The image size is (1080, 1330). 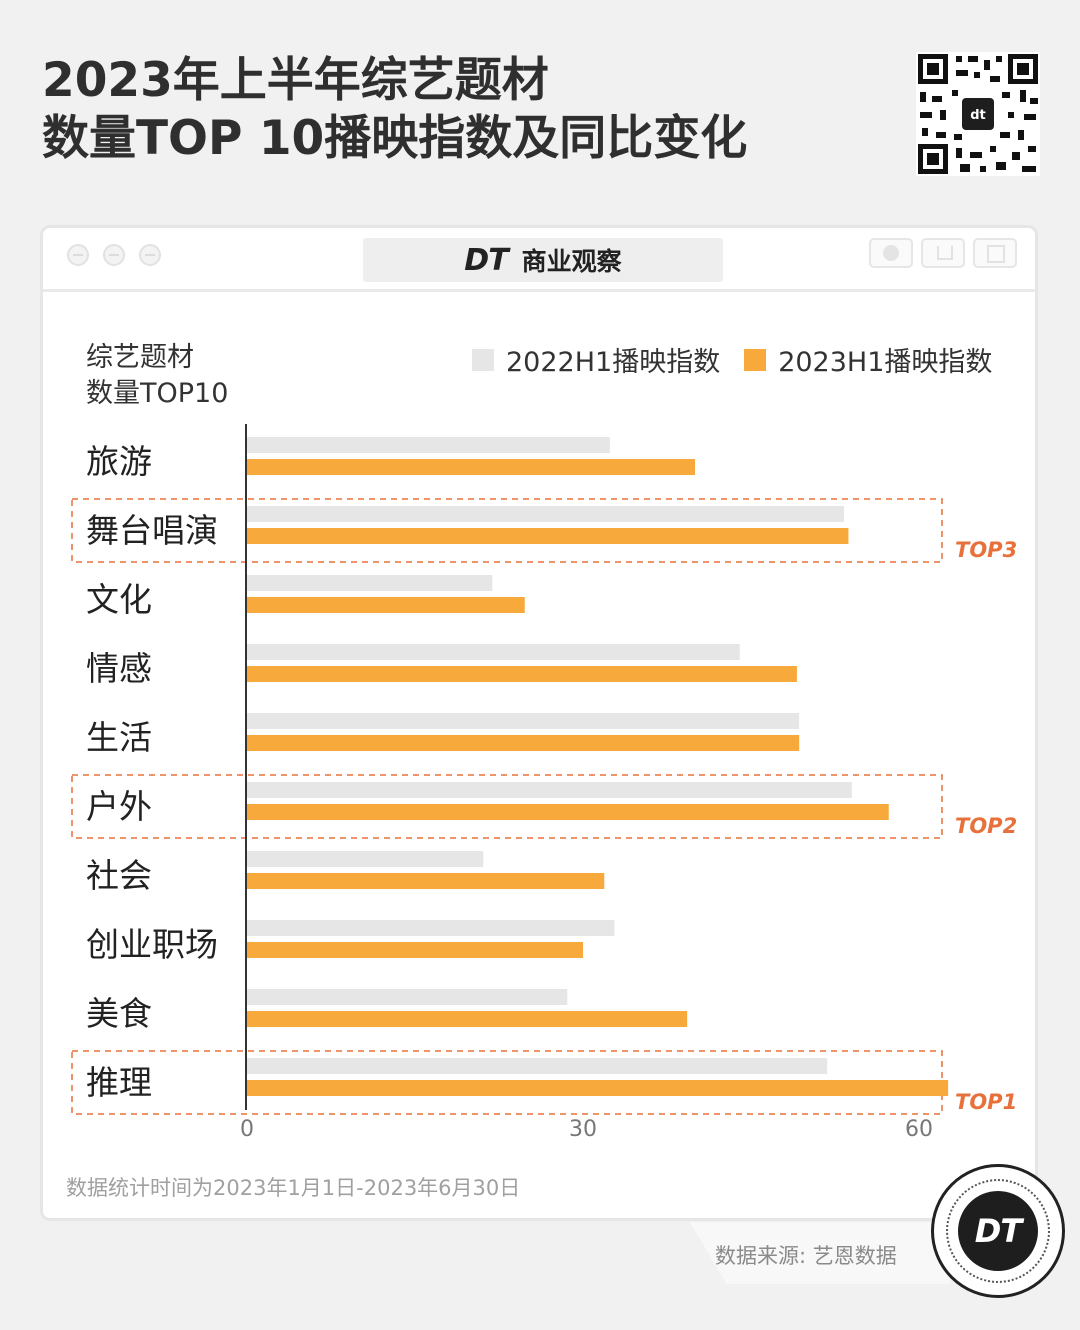 What do you see at coordinates (891, 253) in the screenshot?
I see `record-icon` at bounding box center [891, 253].